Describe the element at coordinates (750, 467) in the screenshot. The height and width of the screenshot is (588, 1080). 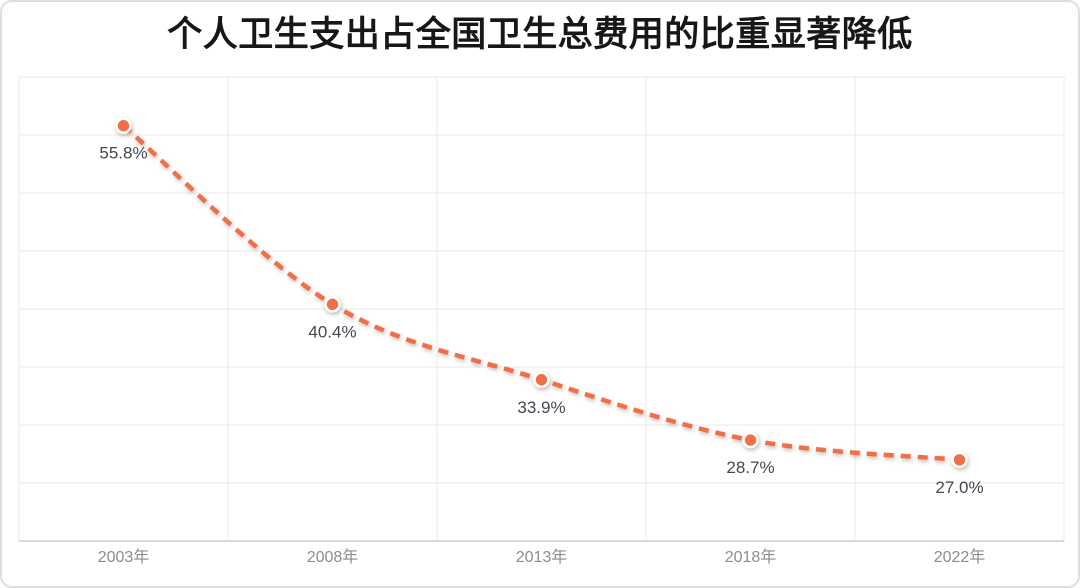
I see `data-label: 28.7%` at that location.